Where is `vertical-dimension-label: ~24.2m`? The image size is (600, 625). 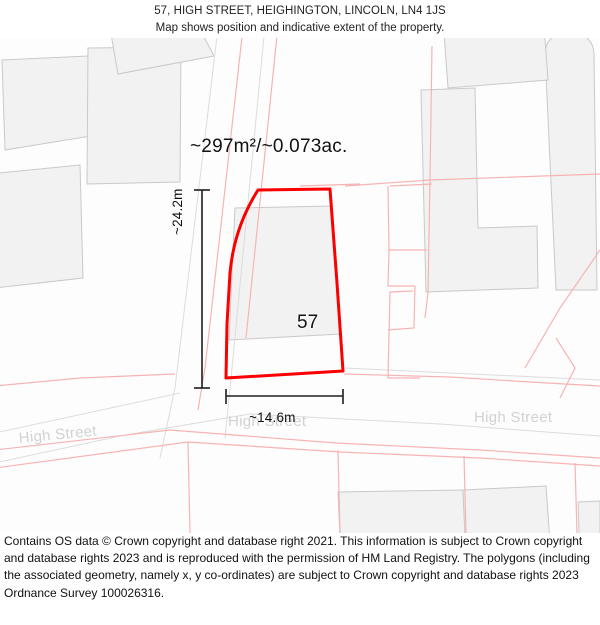 vertical-dimension-label: ~24.2m is located at coordinates (177, 211).